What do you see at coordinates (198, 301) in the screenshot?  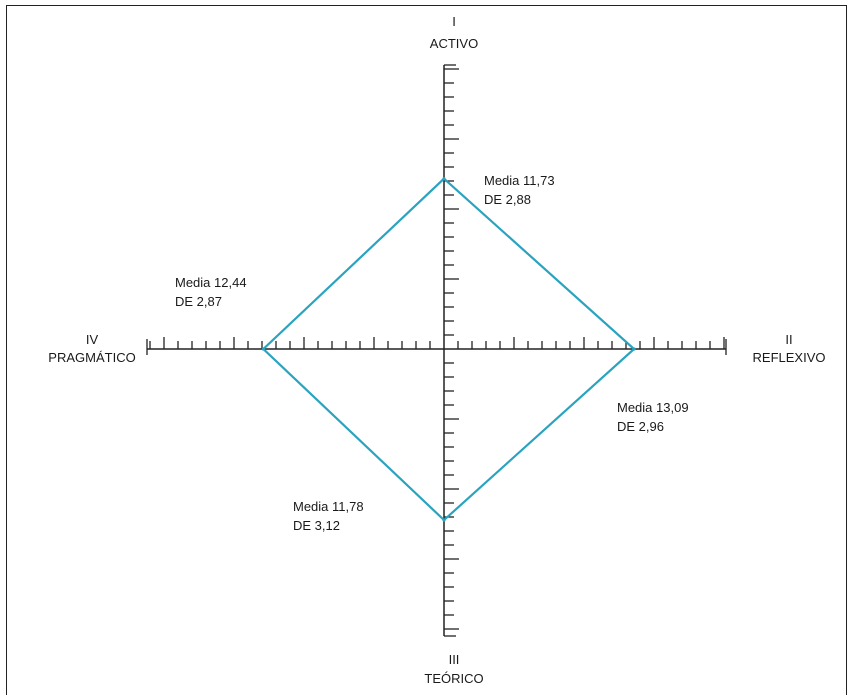 I see `data-label-sd-pragmatico: DE 2,87` at bounding box center [198, 301].